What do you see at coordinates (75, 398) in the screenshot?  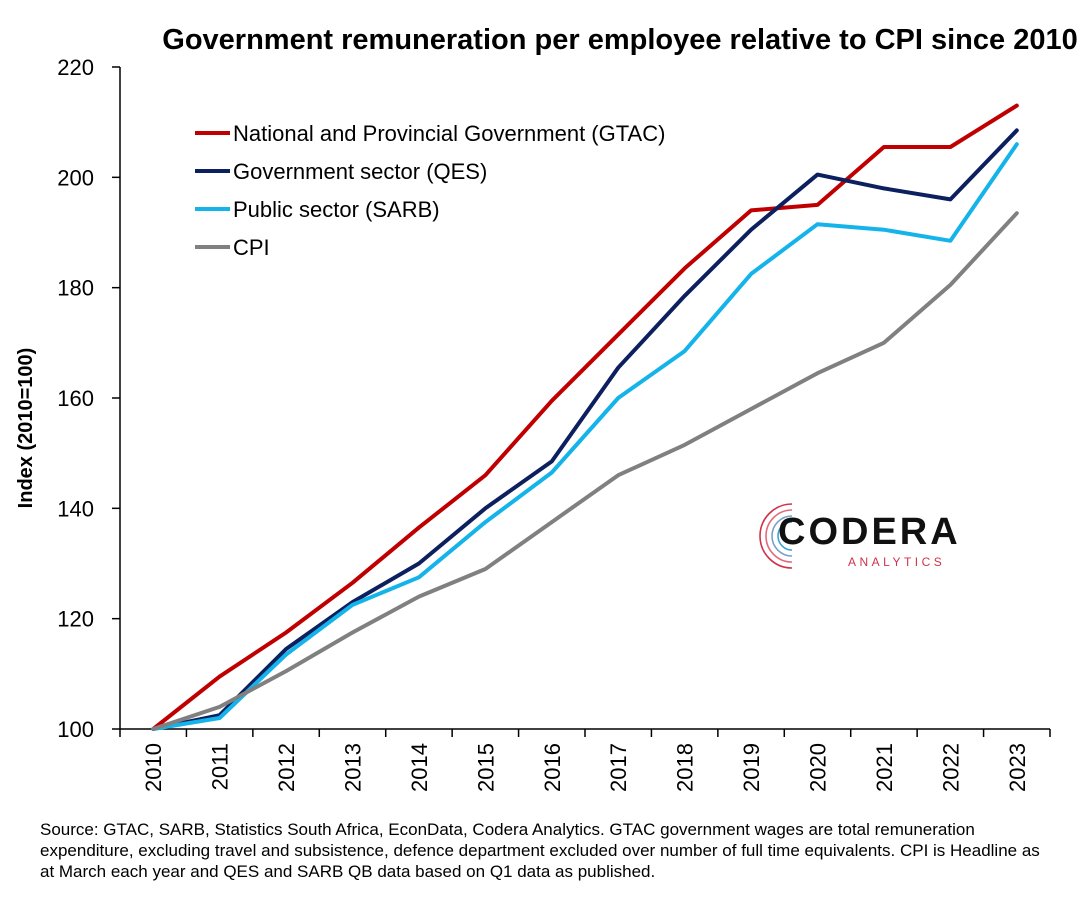 I see `y-tick-label: 160` at bounding box center [75, 398].